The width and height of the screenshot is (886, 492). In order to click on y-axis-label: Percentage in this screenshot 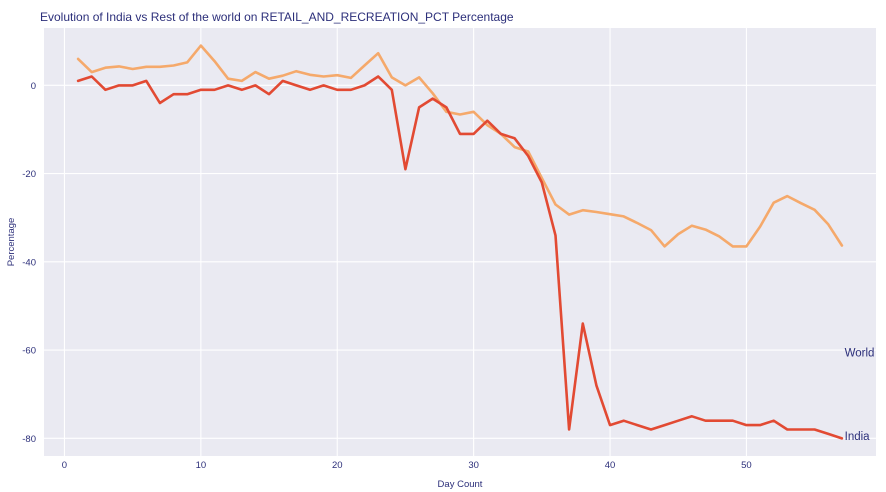, I will do `click(11, 242)`.